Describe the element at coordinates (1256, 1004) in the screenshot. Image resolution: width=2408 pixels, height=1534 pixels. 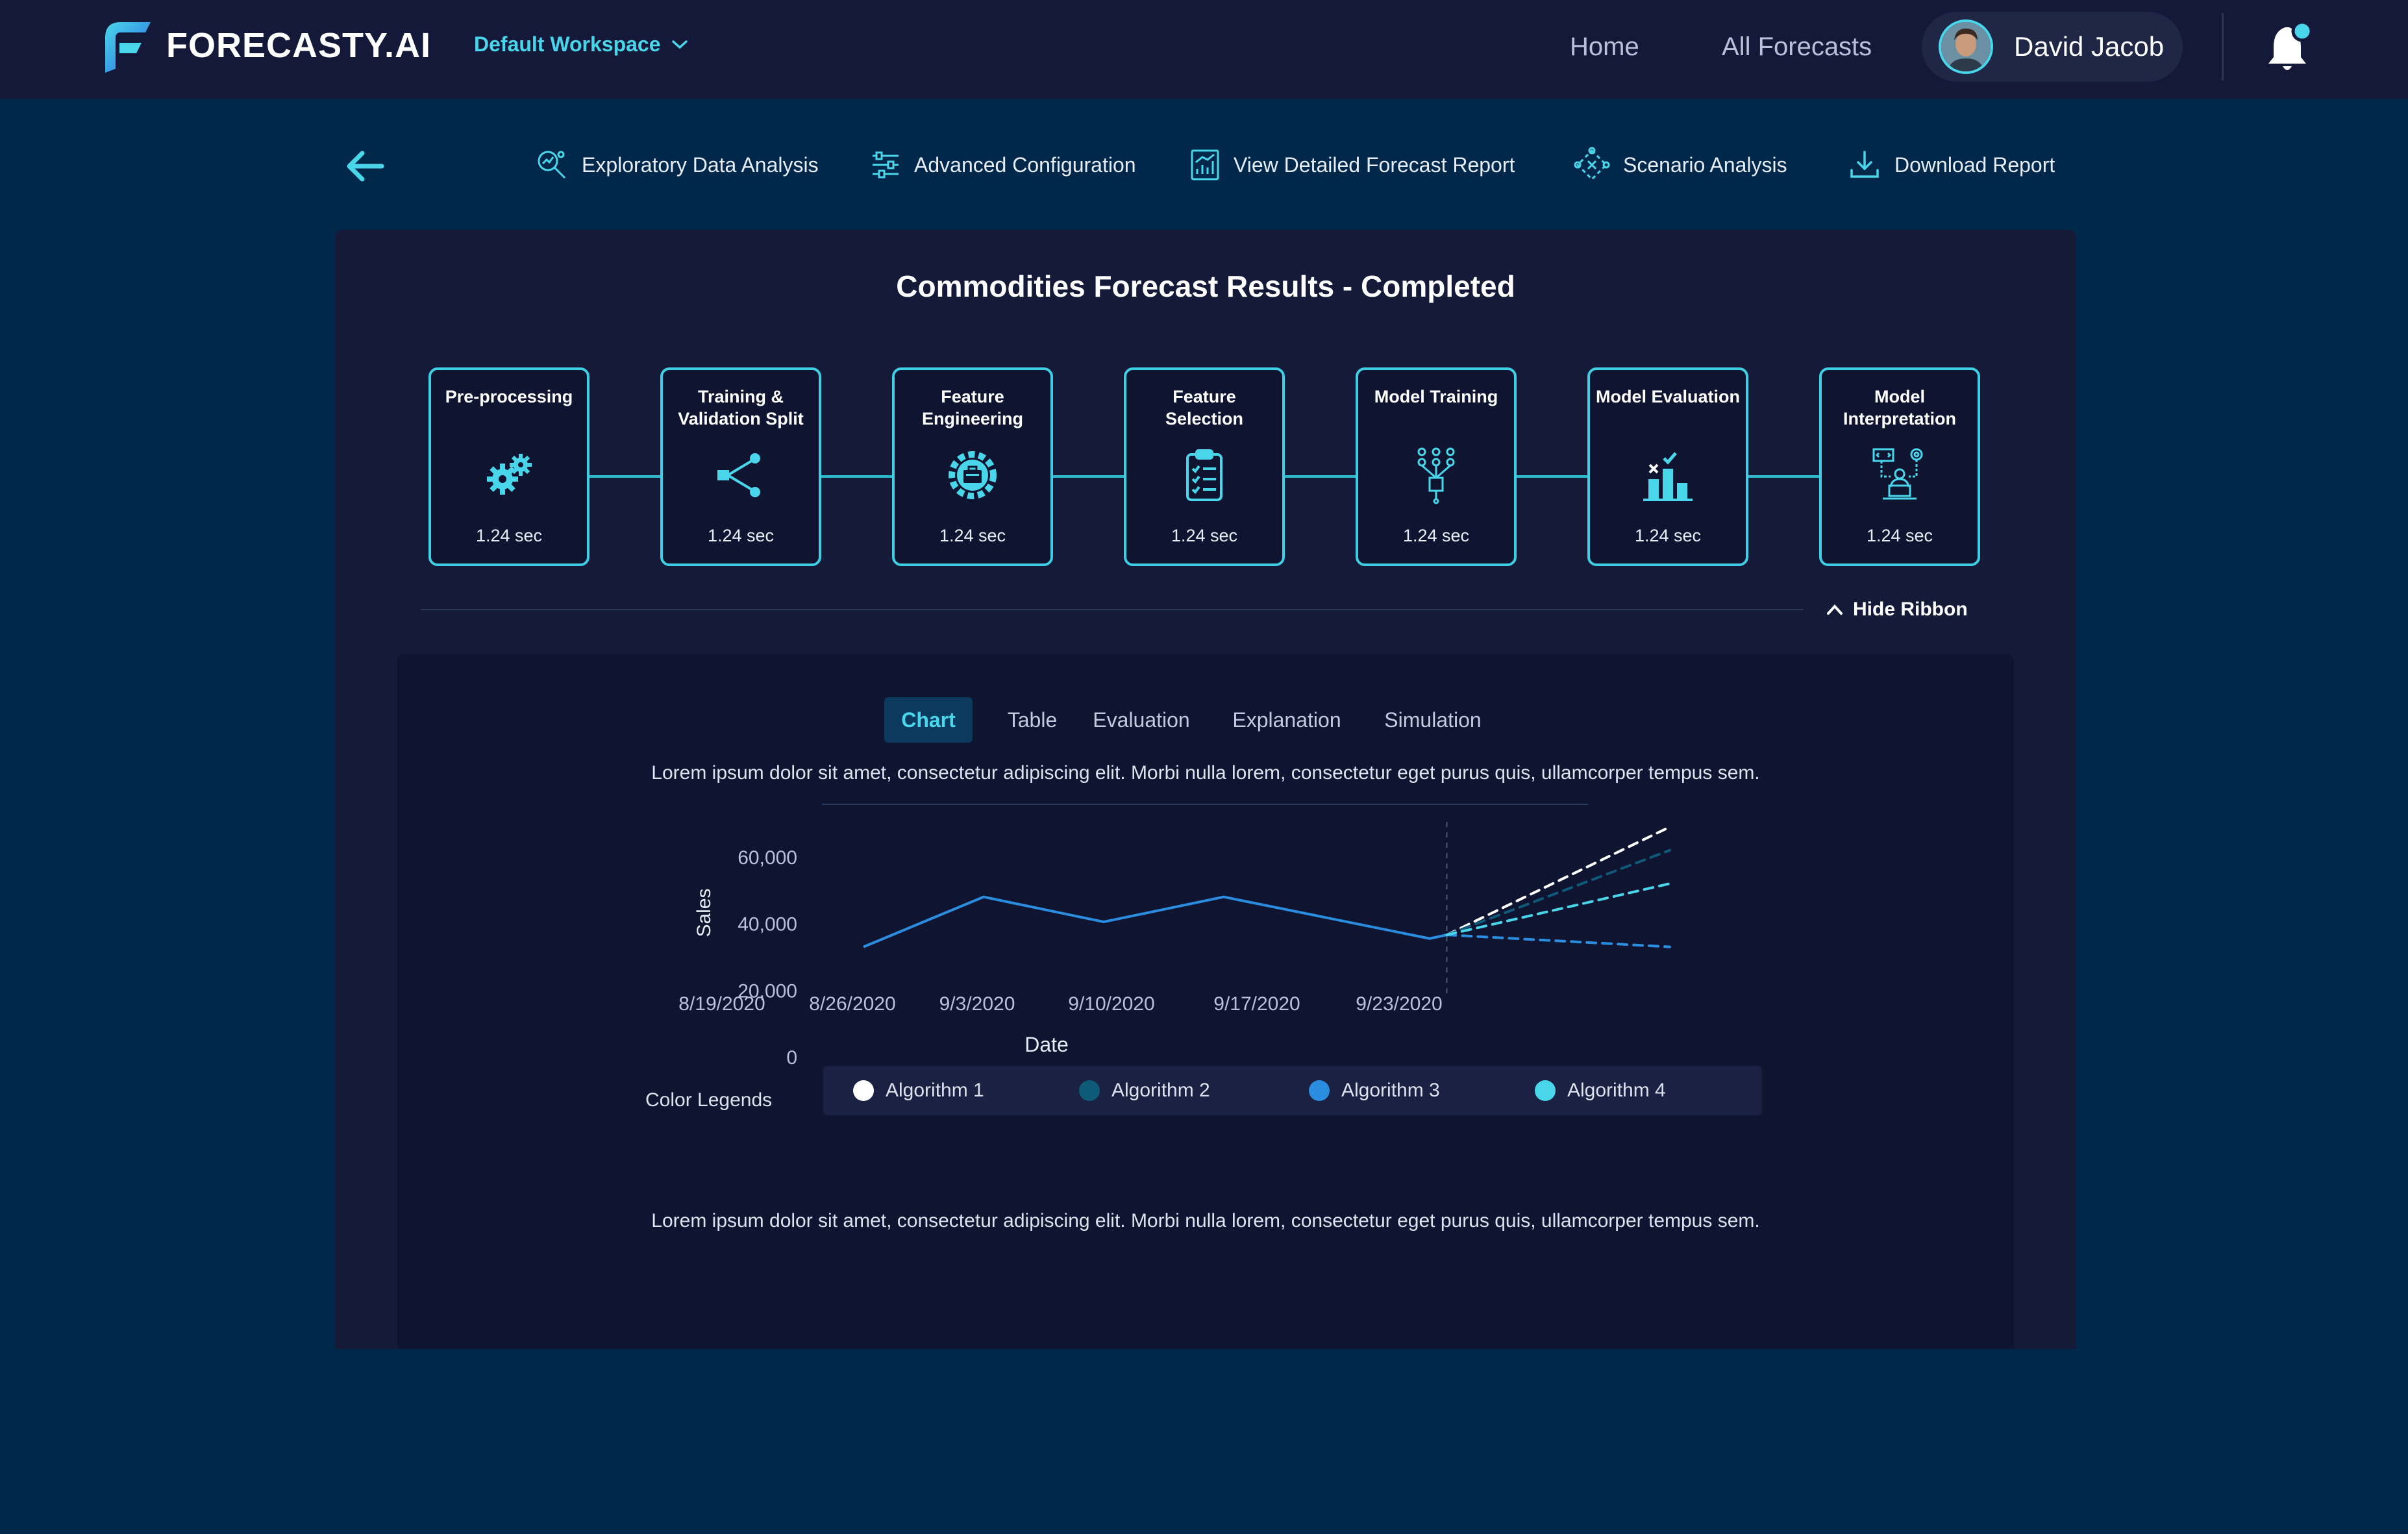
I see `x-tick-label: 9/17/2020` at that location.